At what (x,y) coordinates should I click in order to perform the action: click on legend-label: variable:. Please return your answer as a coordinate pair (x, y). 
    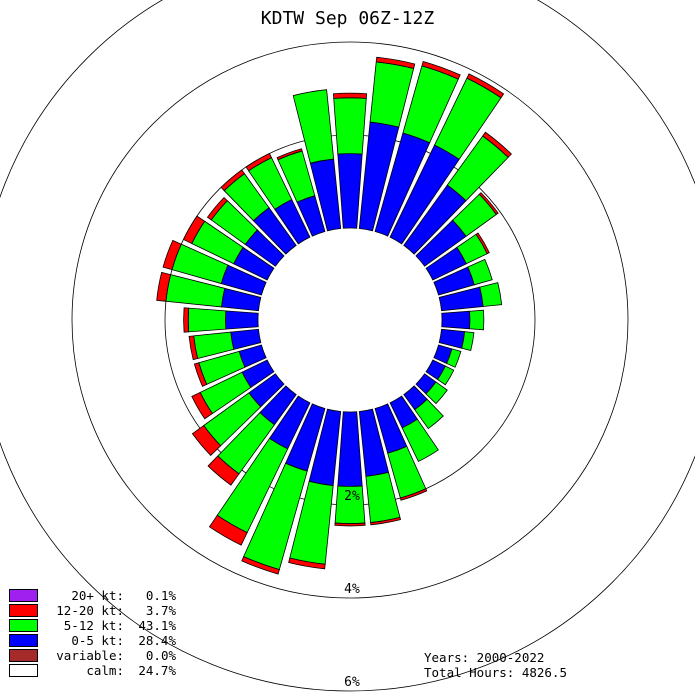
    Looking at the image, I should click on (90, 655).